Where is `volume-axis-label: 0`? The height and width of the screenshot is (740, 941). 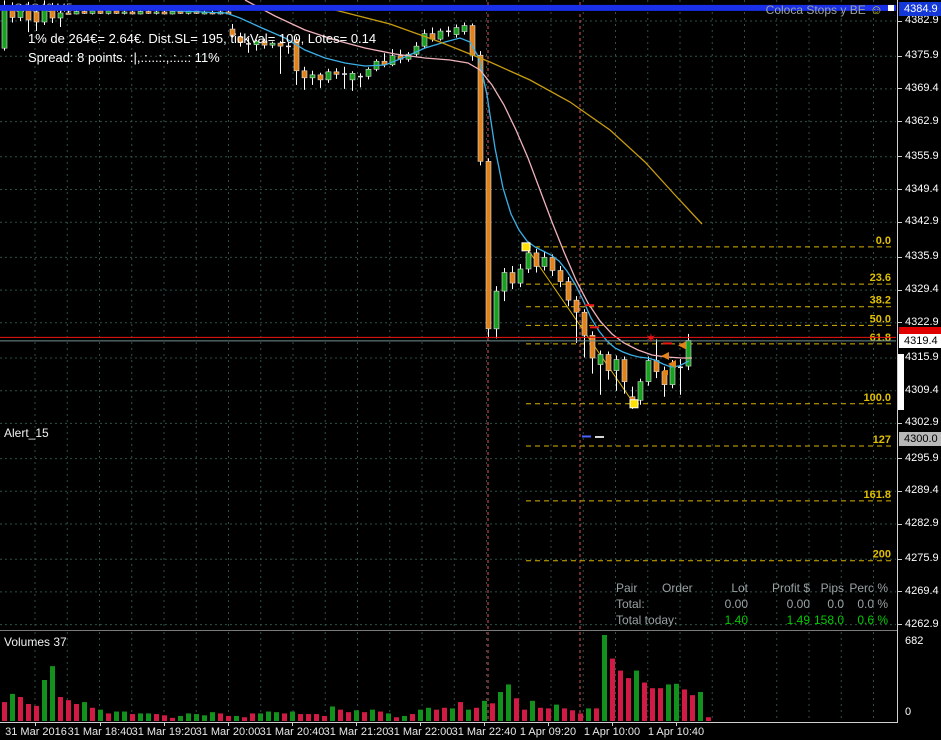
volume-axis-label: 0 is located at coordinates (908, 712).